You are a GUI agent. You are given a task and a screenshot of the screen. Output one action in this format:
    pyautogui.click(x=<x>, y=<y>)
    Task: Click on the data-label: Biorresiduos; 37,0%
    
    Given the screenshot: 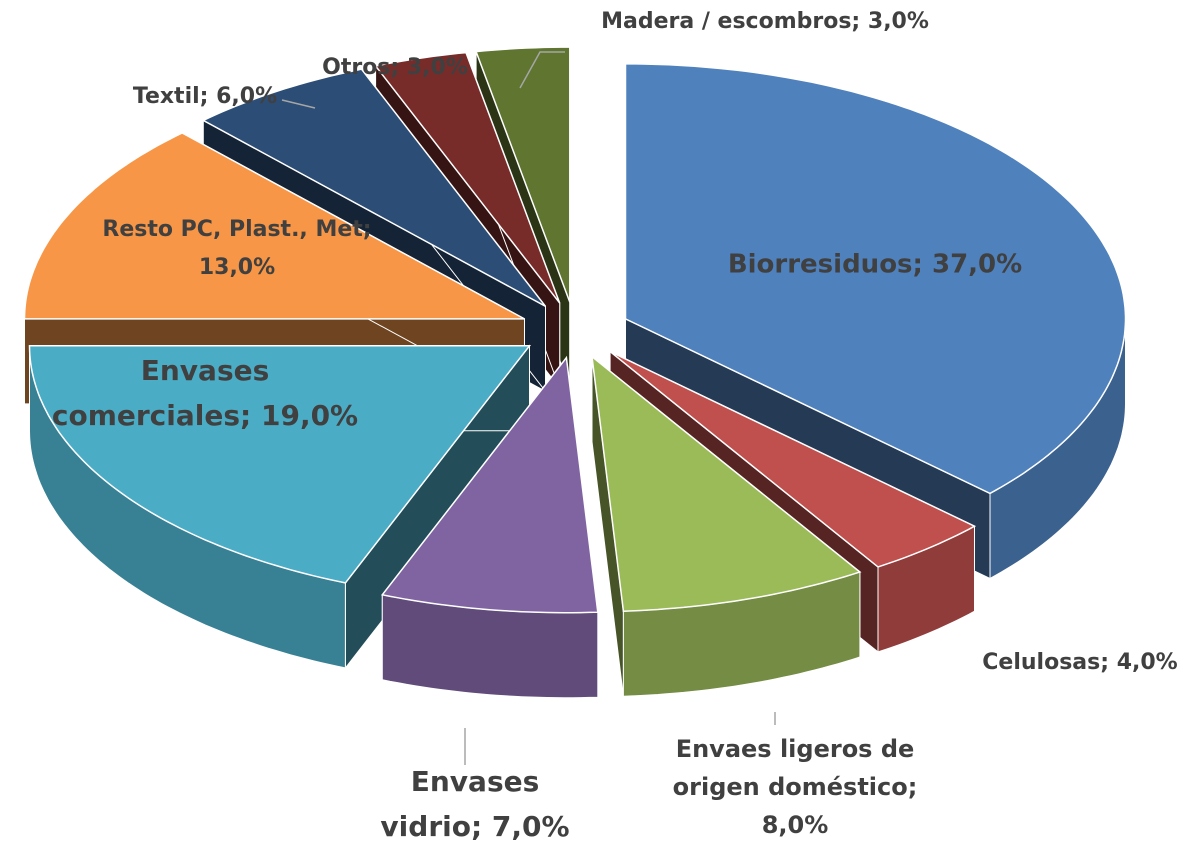 What is the action you would take?
    pyautogui.click(x=875, y=265)
    